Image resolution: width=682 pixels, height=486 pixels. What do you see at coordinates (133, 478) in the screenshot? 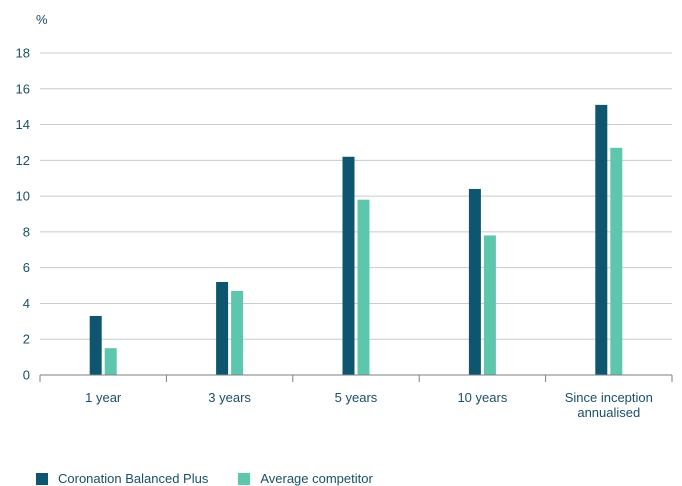
I see `legend-label-series-1: Coronation Balanced Plus` at bounding box center [133, 478].